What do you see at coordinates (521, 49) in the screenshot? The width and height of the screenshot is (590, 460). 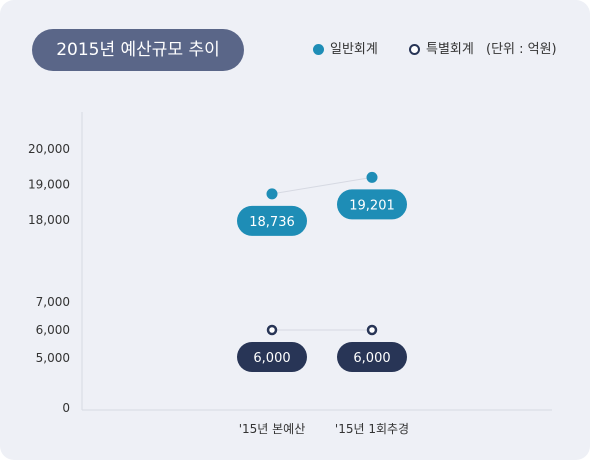 I see `unit-label: (단위 : 억원)` at bounding box center [521, 49].